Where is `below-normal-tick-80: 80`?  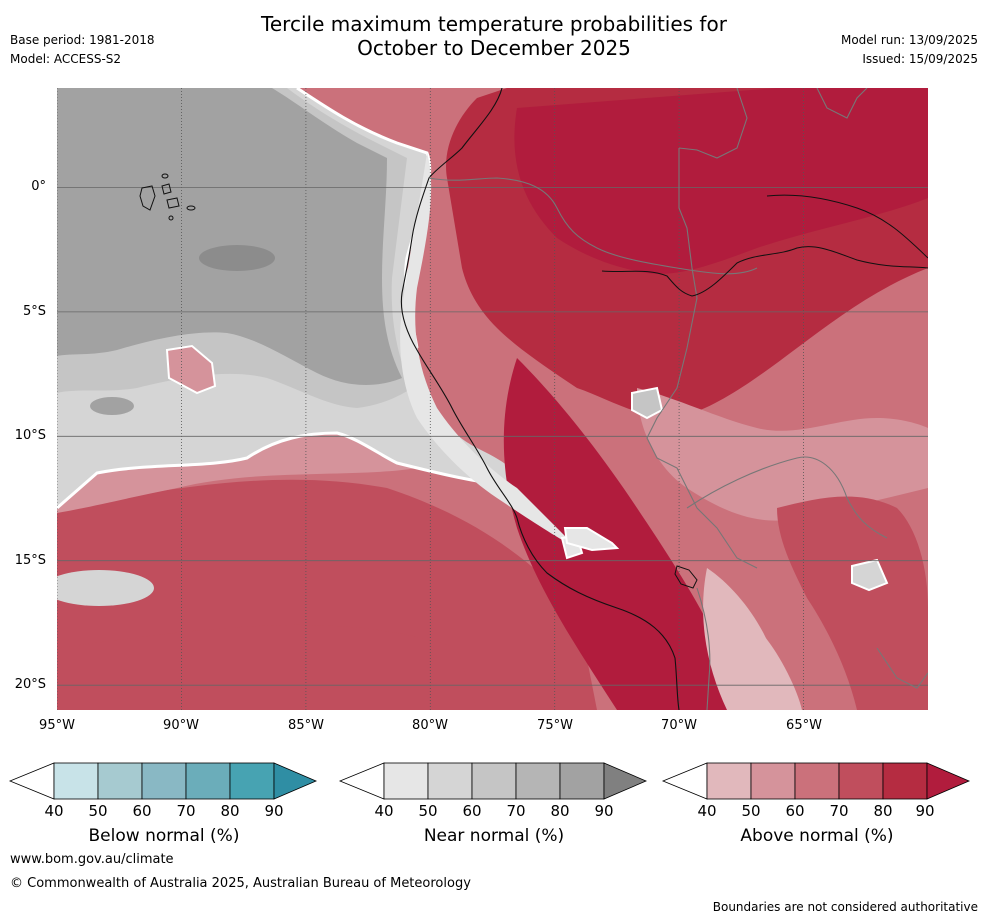 below-normal-tick-80: 80 is located at coordinates (230, 811).